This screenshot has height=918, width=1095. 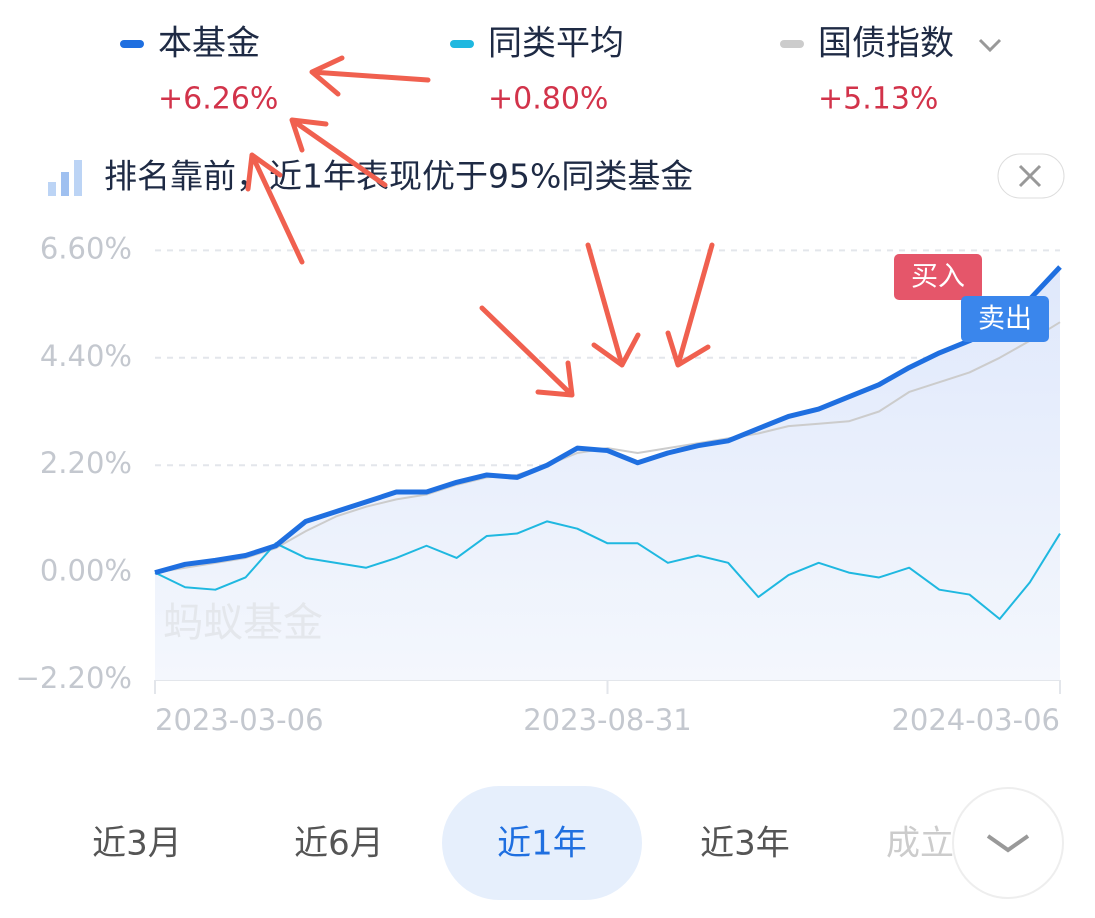 I want to click on y-tick-label: 2.20%, so click(x=86, y=463).